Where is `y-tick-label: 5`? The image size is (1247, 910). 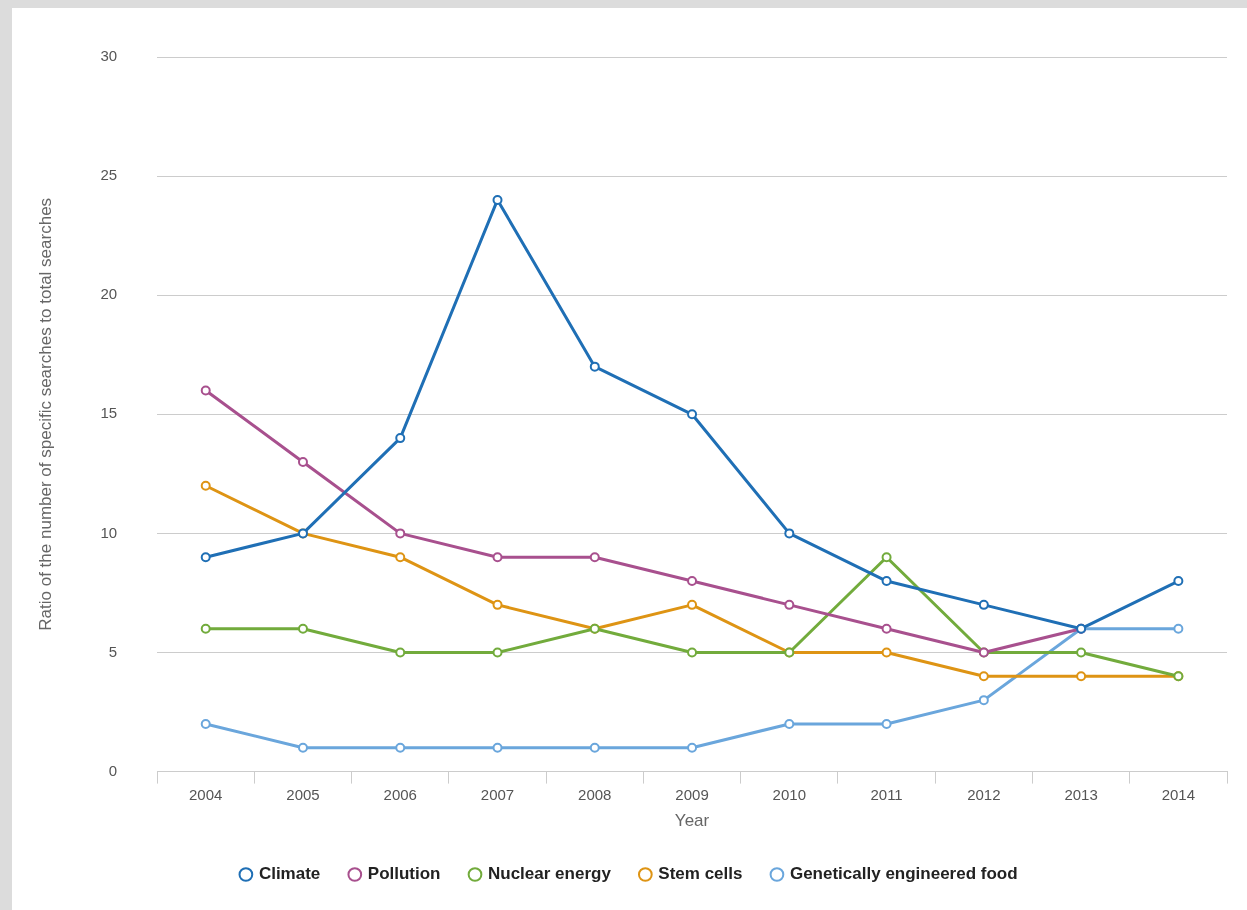 y-tick-label: 5 is located at coordinates (113, 651).